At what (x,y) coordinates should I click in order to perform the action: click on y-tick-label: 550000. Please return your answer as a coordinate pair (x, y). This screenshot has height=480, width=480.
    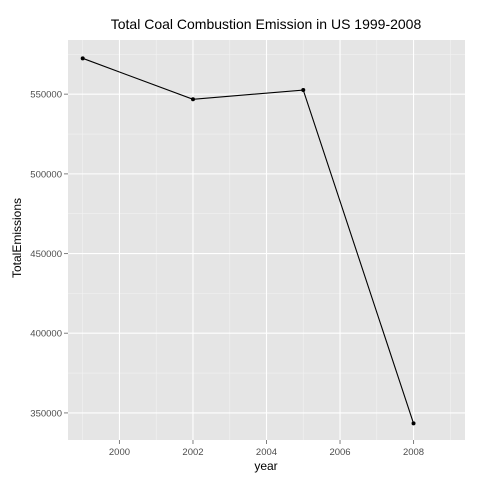
    Looking at the image, I should click on (46, 95).